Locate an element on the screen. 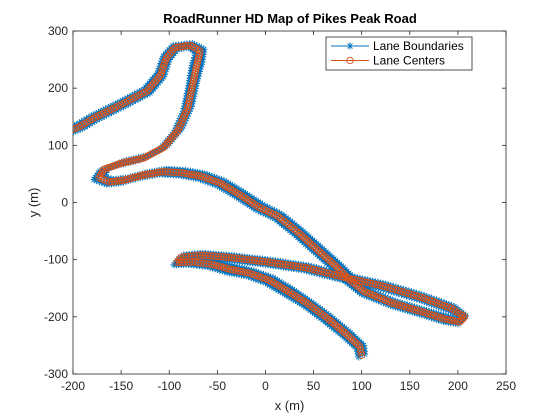 This screenshot has width=560, height=420. chart-title: RoadRunner HD Map of Pikes Peak Road is located at coordinates (290, 18).